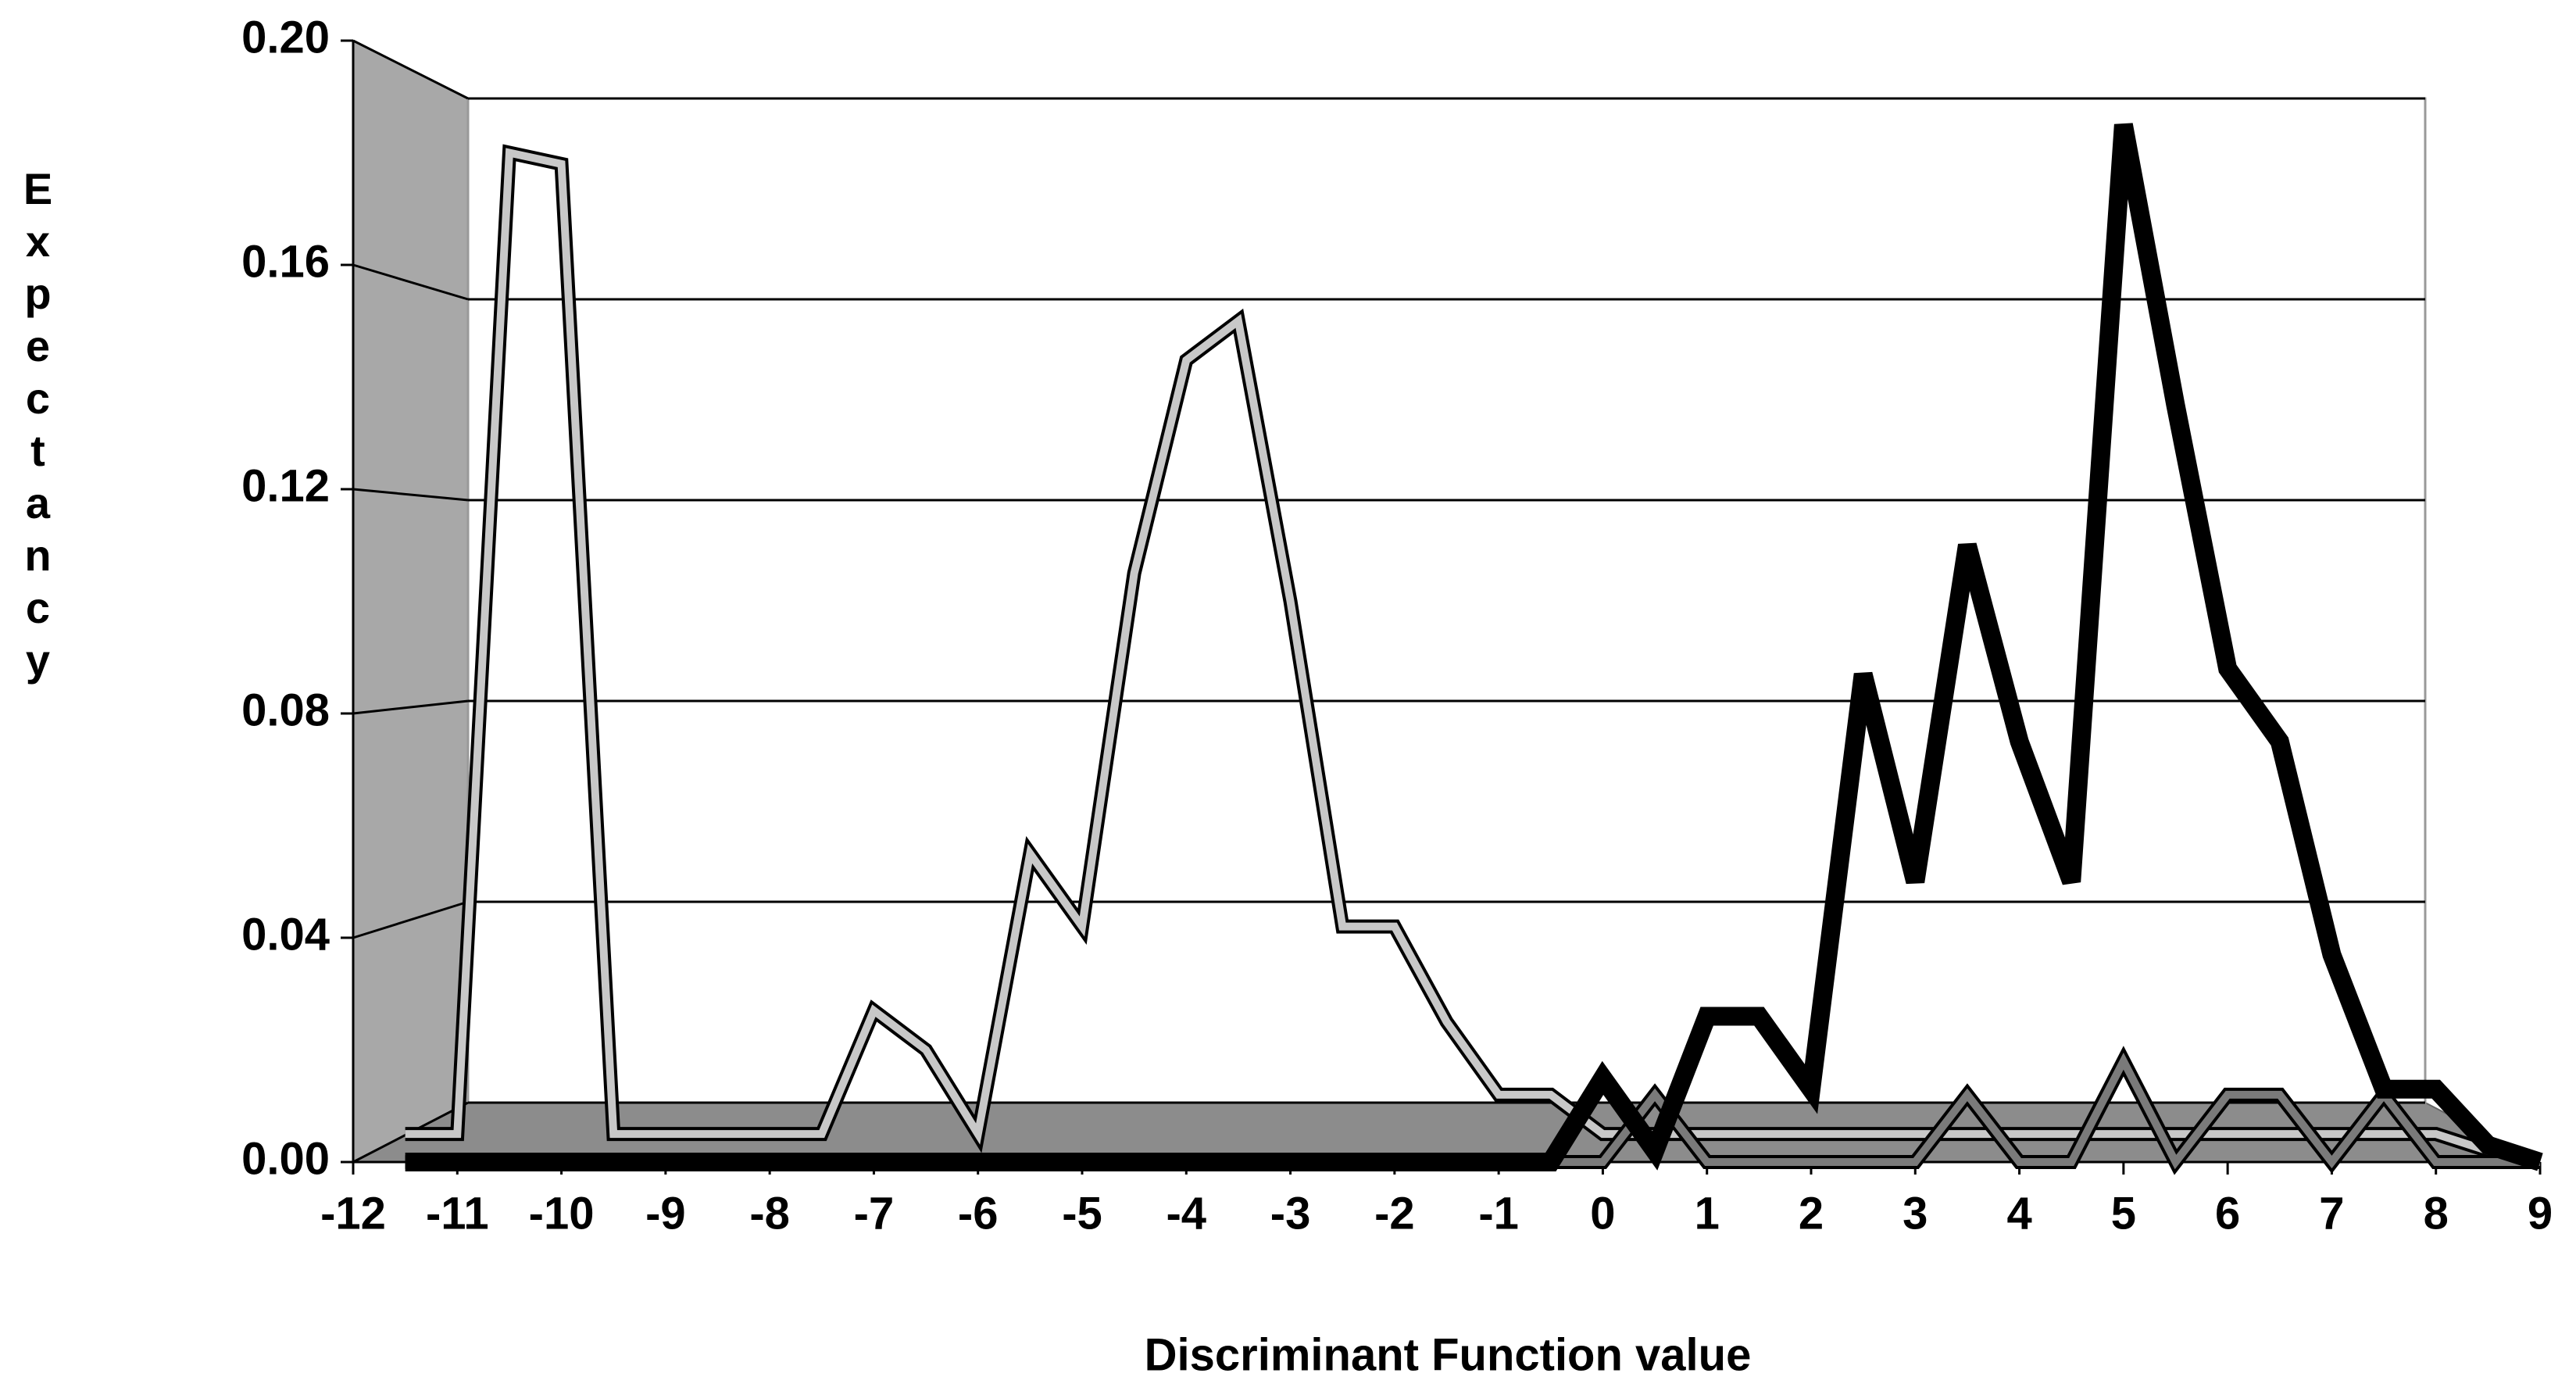  Describe the element at coordinates (2124, 1213) in the screenshot. I see `x-tick-label: 5` at that location.